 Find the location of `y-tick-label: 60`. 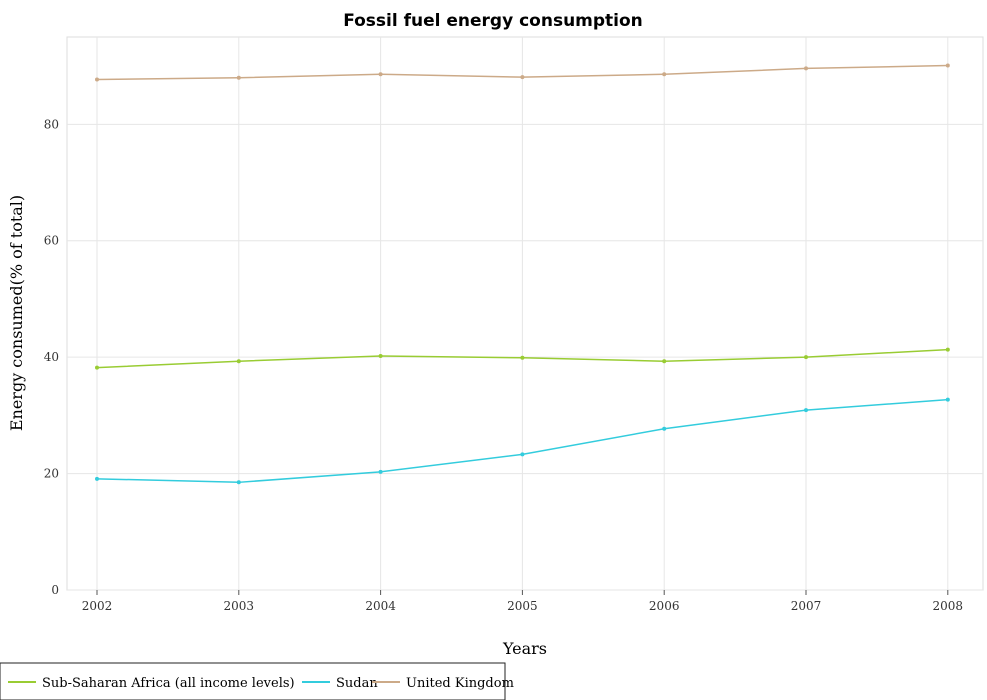

y-tick-label: 60 is located at coordinates (51, 241).